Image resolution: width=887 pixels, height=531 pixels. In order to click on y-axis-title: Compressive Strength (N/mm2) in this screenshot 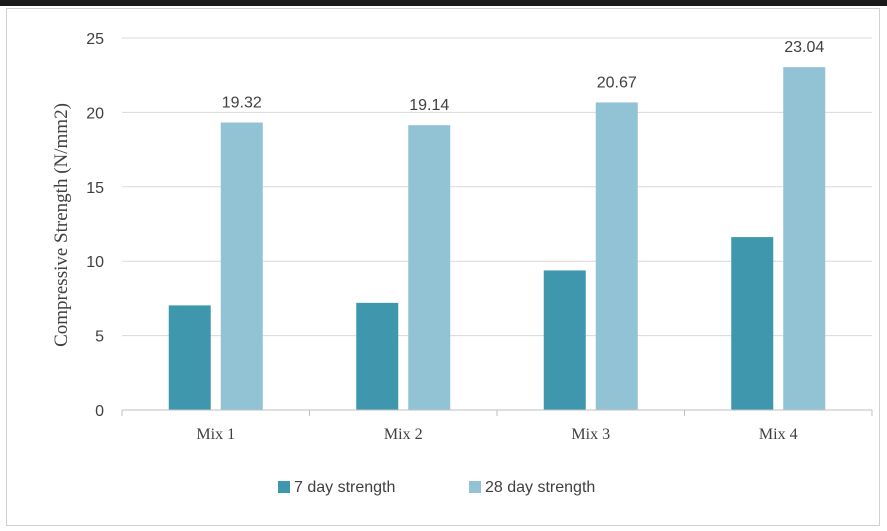, I will do `click(61, 225)`.